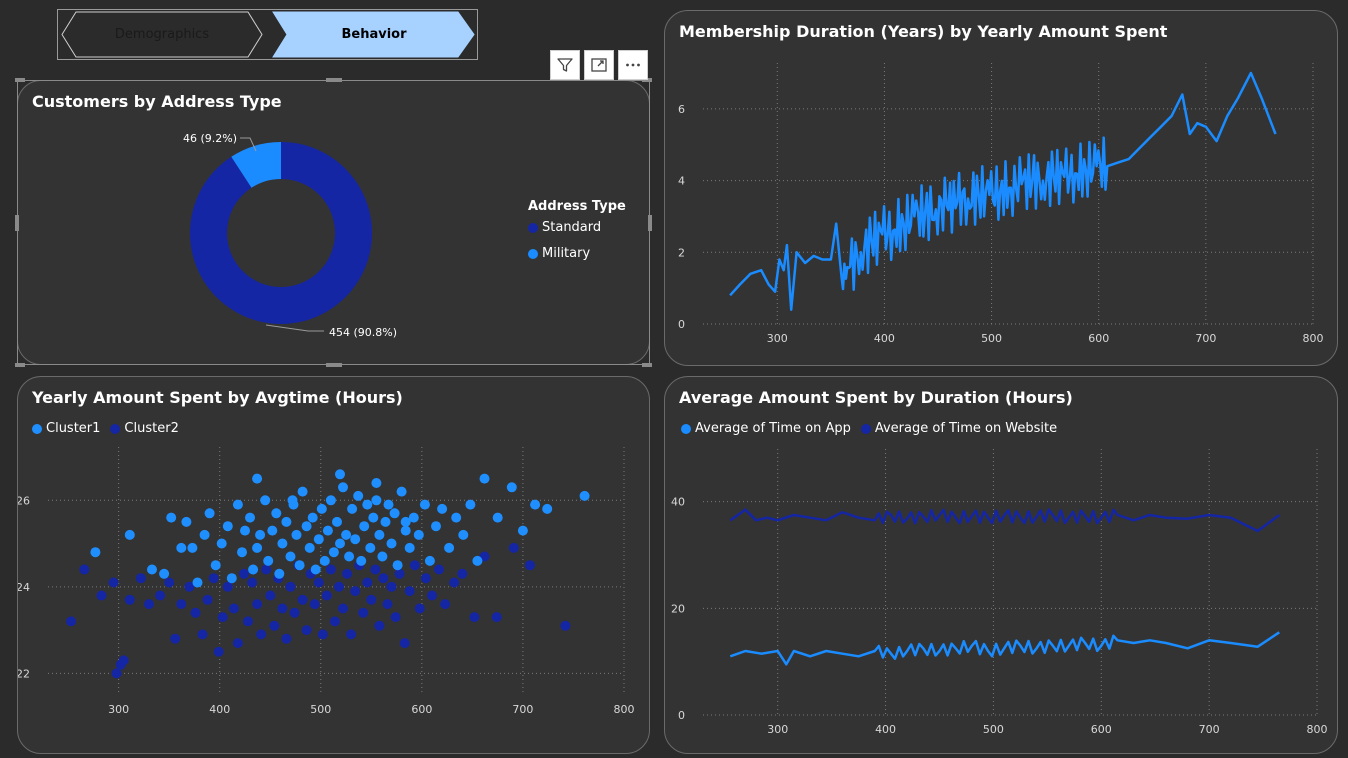 The image size is (1348, 758). What do you see at coordinates (374, 34) in the screenshot?
I see `tab-behavior: Behavior` at bounding box center [374, 34].